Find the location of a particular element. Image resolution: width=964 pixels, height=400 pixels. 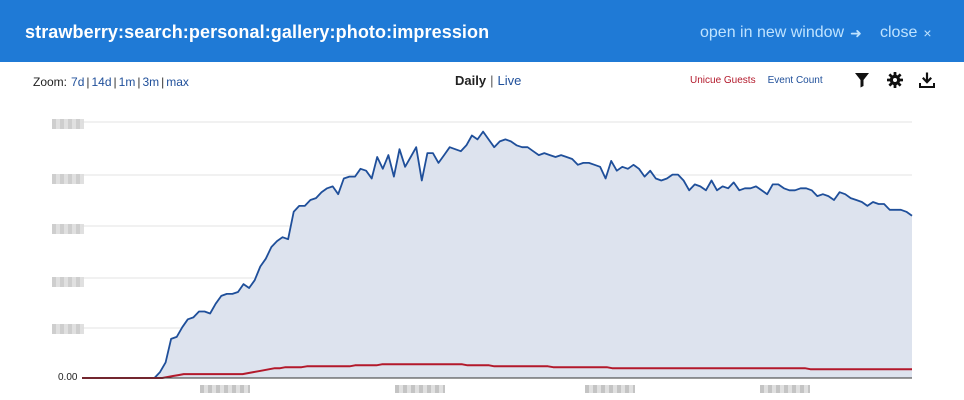

zoom-option-7d: 7d is located at coordinates (78, 82).